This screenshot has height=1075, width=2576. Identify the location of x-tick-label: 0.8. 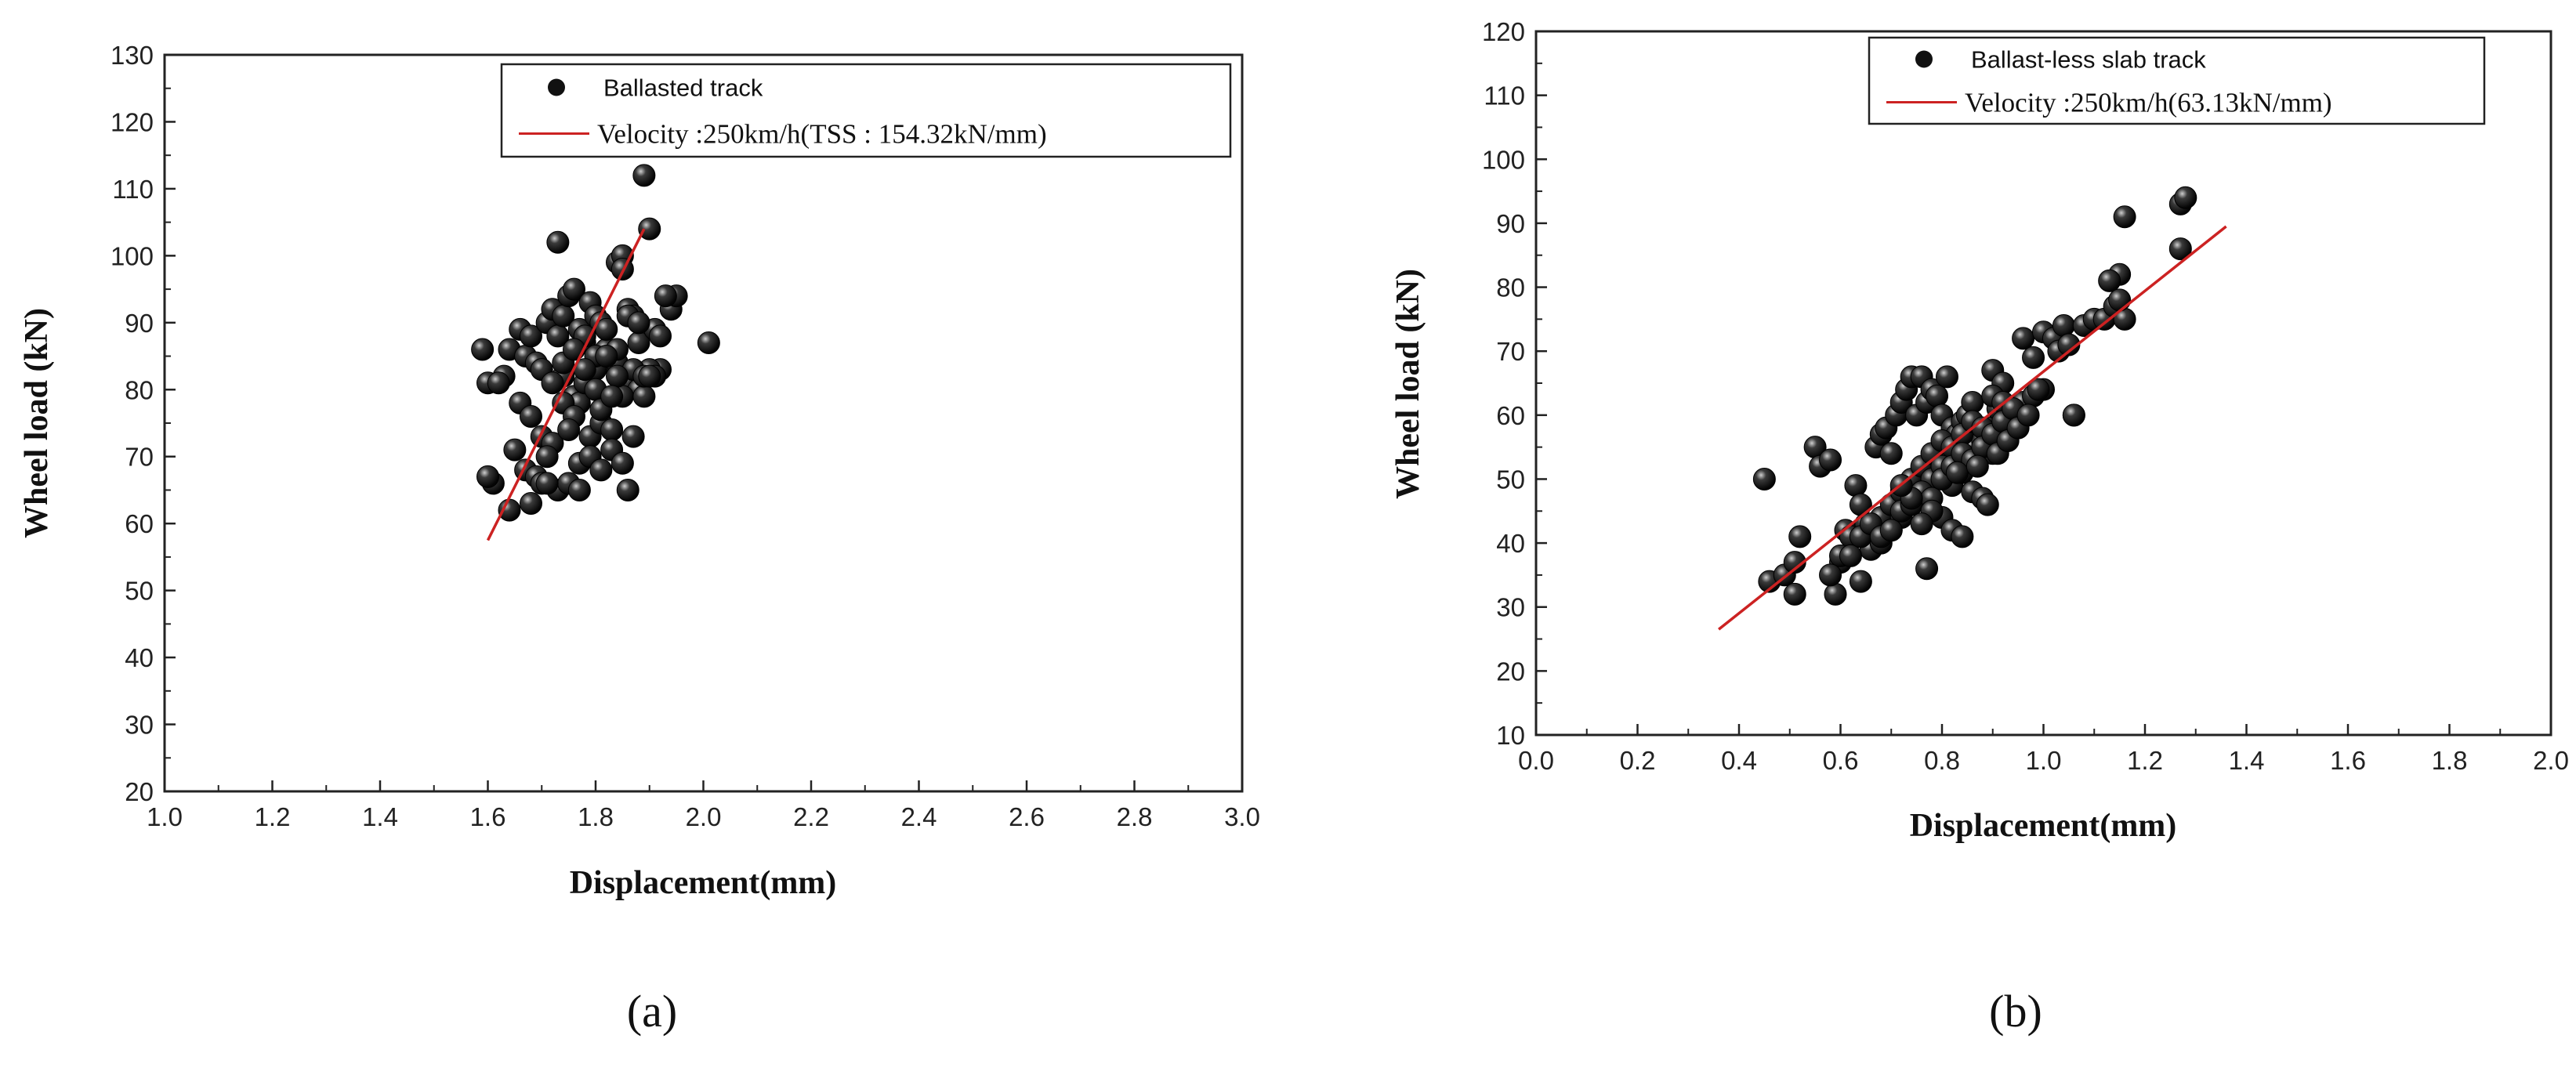
(1942, 760).